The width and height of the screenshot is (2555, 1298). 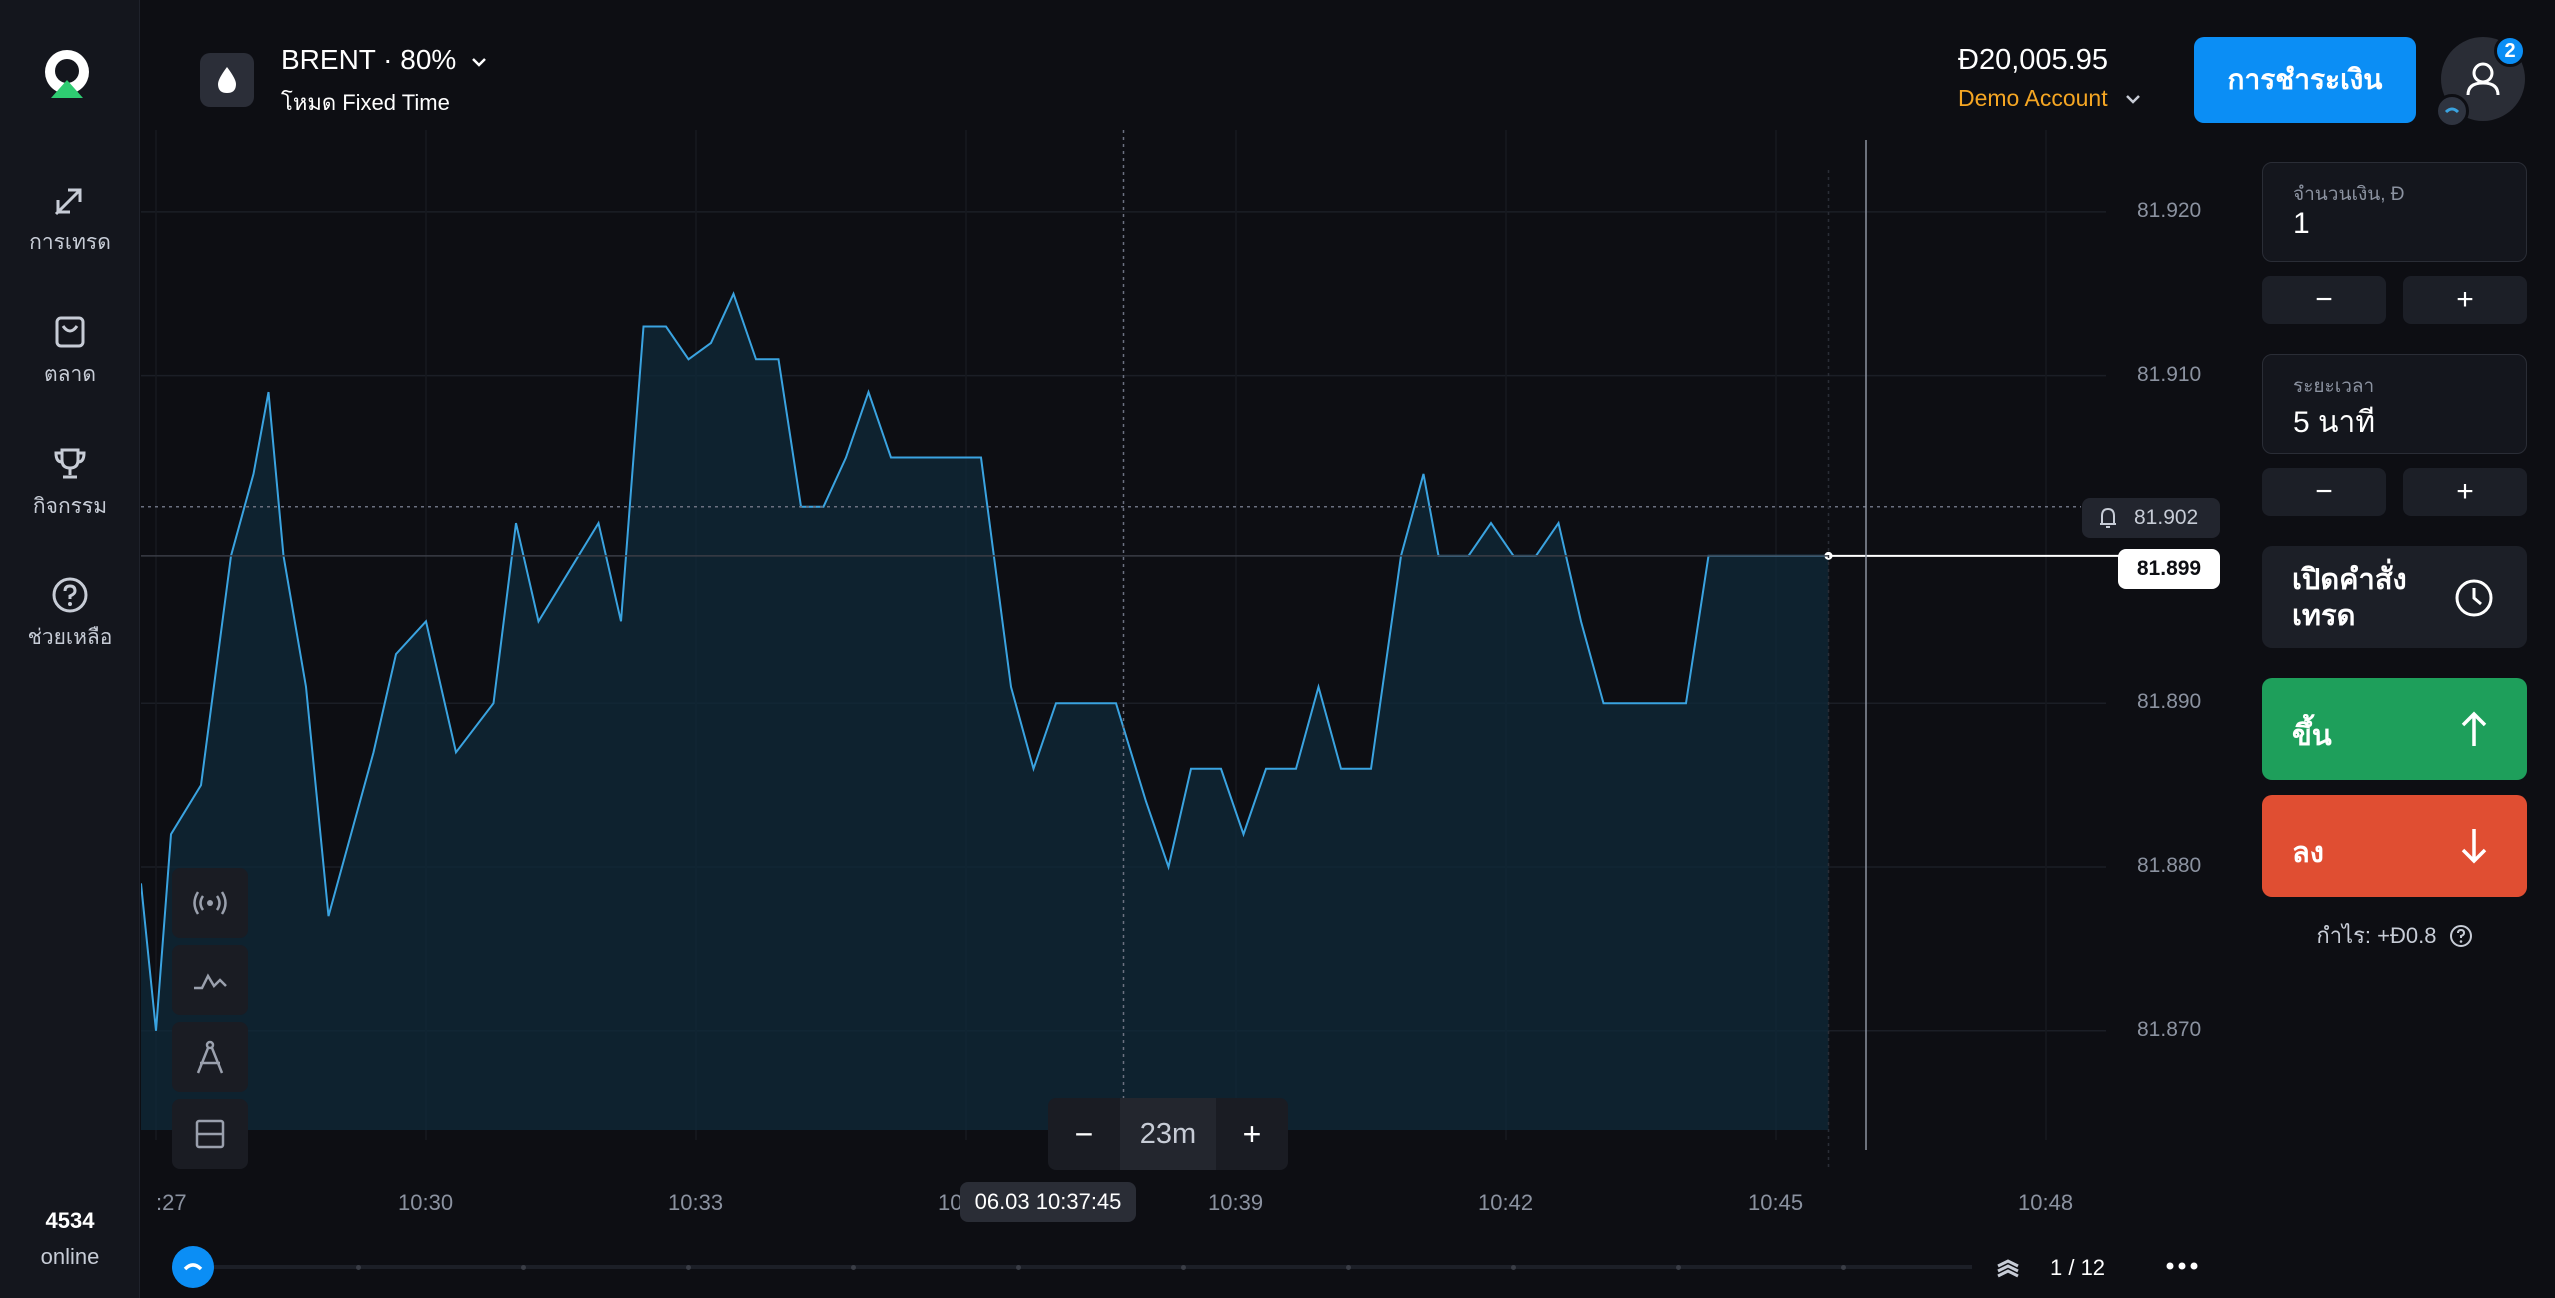 What do you see at coordinates (2078, 1267) in the screenshot?
I see `page-counter: 1 / 12` at bounding box center [2078, 1267].